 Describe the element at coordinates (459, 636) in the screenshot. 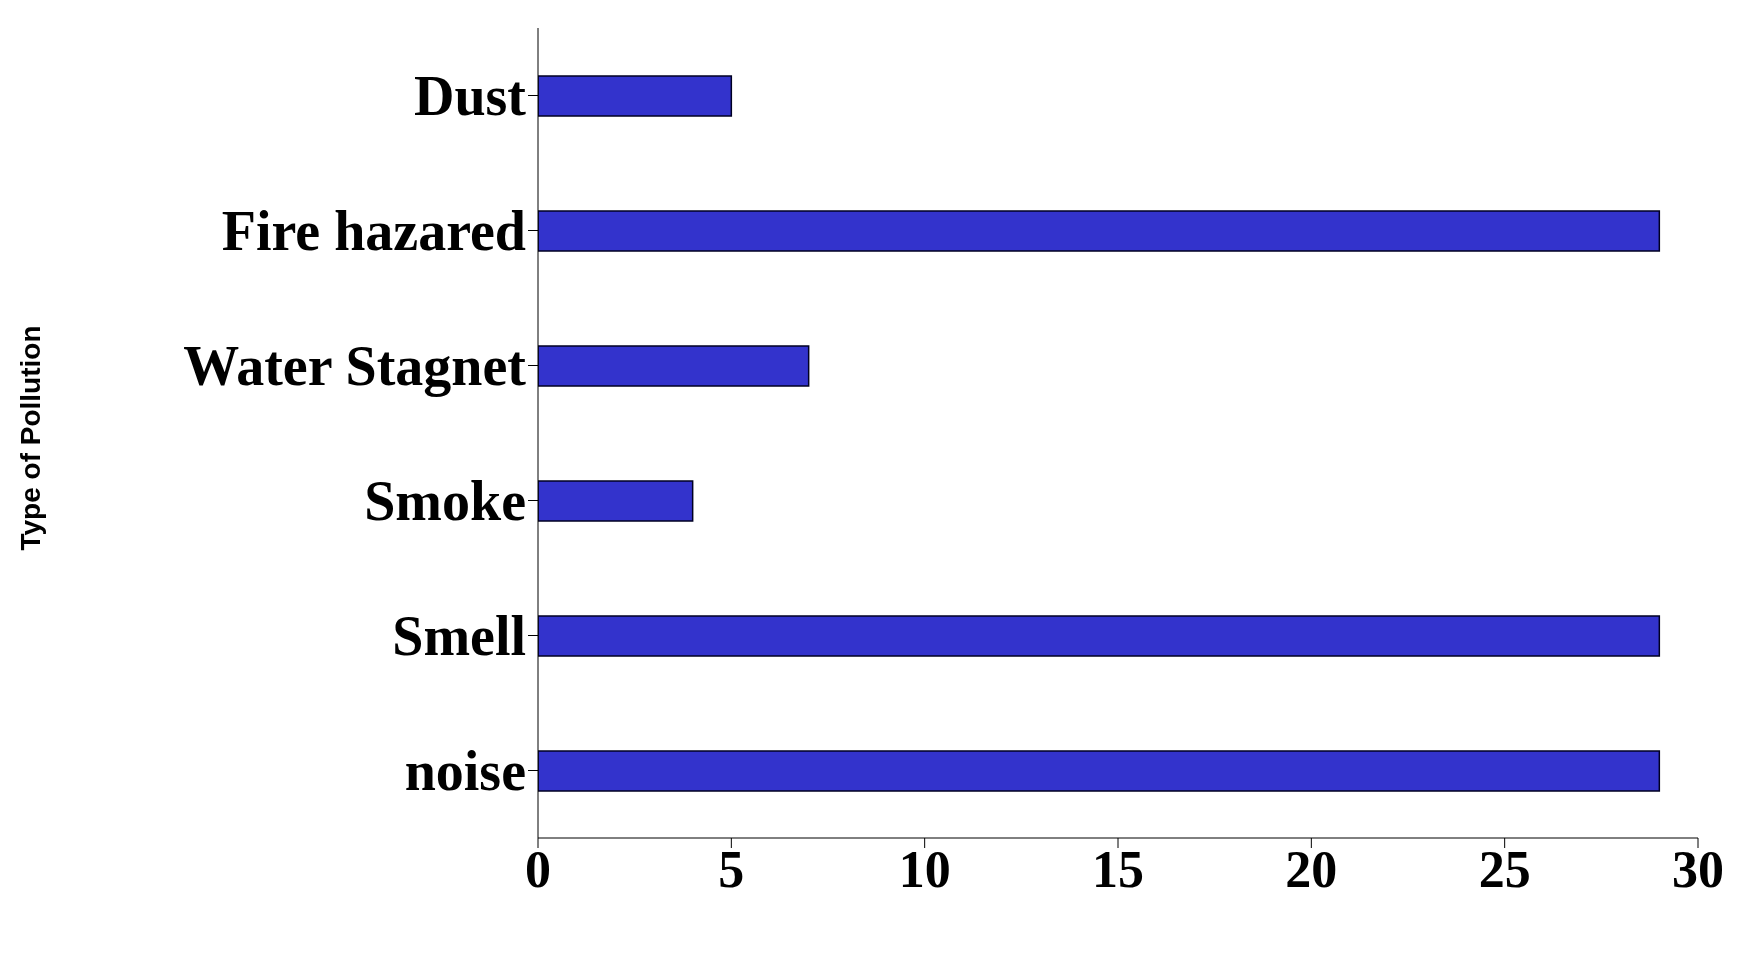

I see `y-tick-label: Smell` at that location.